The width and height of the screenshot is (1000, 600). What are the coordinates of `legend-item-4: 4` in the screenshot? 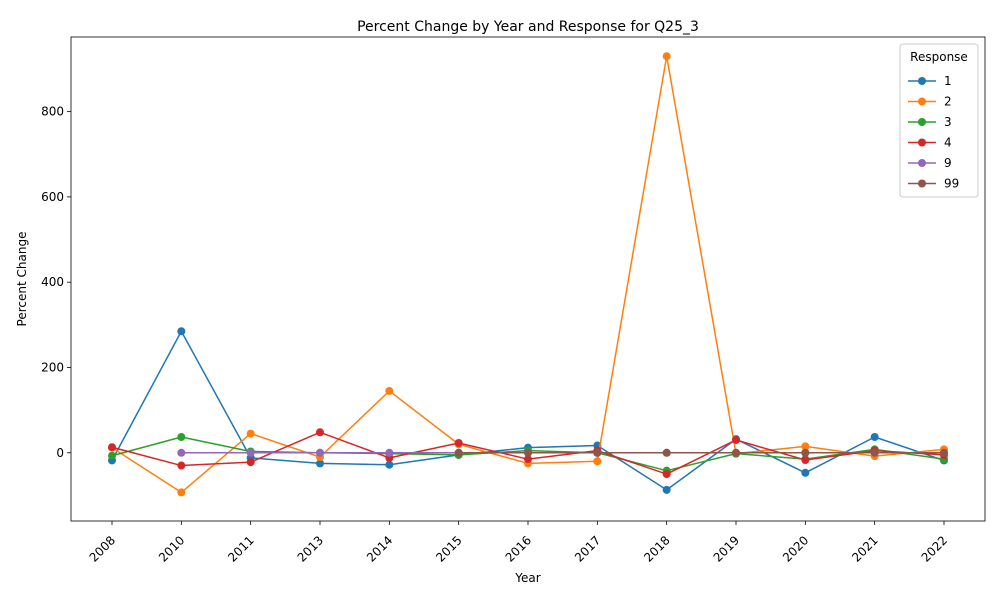 It's located at (930, 143).